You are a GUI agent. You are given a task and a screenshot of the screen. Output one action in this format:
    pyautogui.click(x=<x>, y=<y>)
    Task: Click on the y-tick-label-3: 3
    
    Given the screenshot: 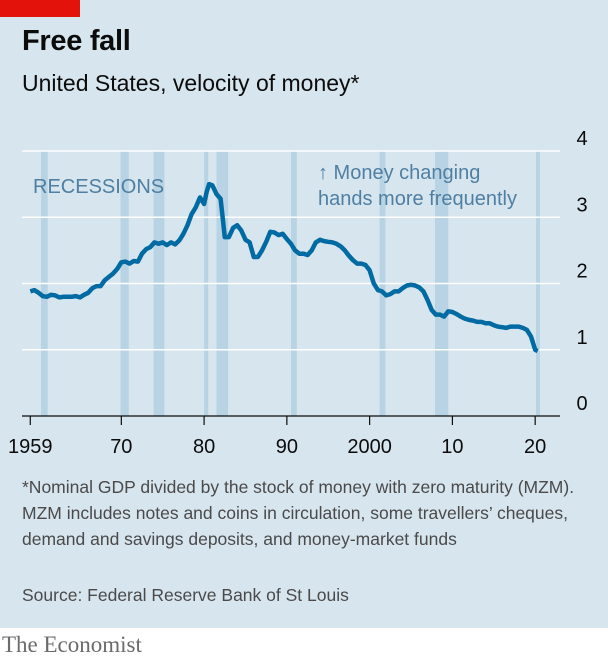 What is the action you would take?
    pyautogui.click(x=581, y=205)
    